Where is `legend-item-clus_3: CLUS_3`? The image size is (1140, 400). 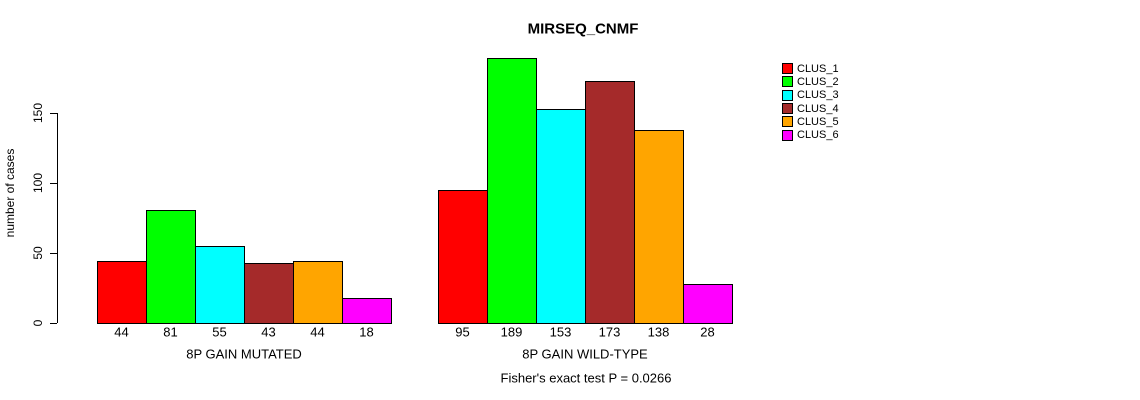
legend-item-clus_3: CLUS_3 is located at coordinates (810, 95).